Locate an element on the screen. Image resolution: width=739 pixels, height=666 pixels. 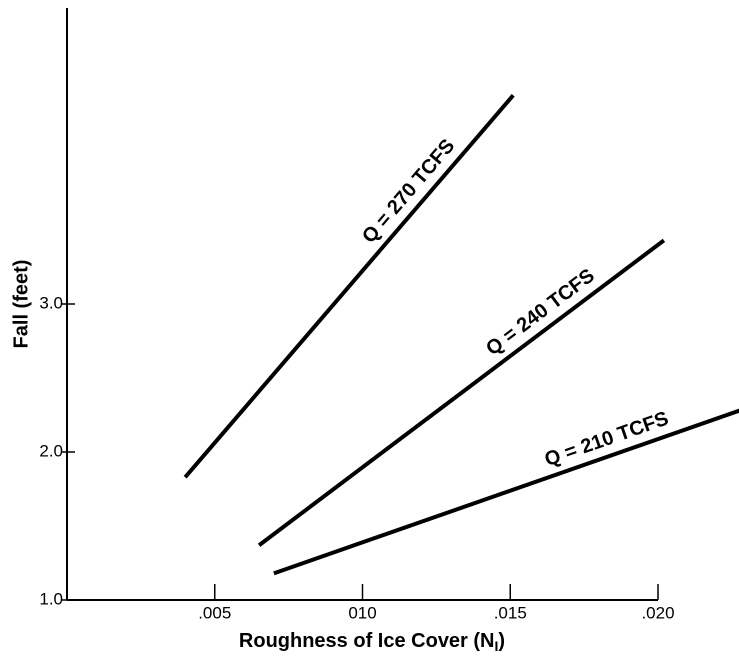
x-axis-label-sub: I is located at coordinates (497, 646).